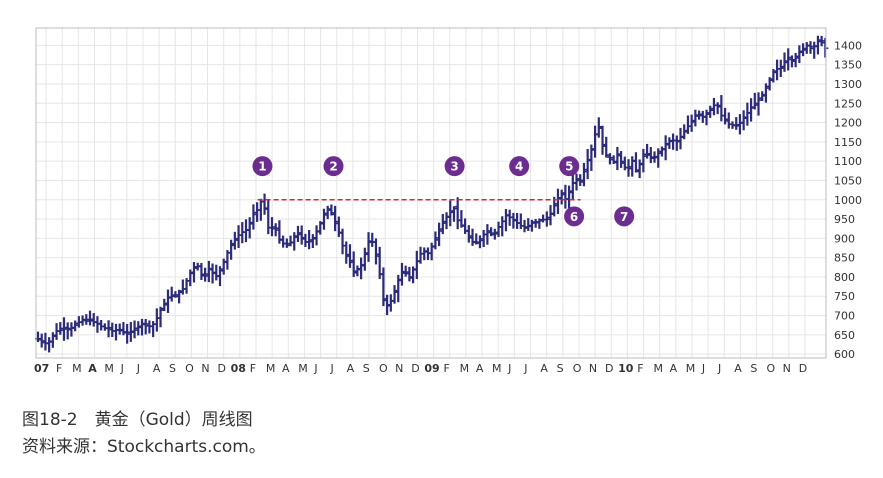  Describe the element at coordinates (844, 238) in the screenshot. I see `y-tick-label: 900` at that location.